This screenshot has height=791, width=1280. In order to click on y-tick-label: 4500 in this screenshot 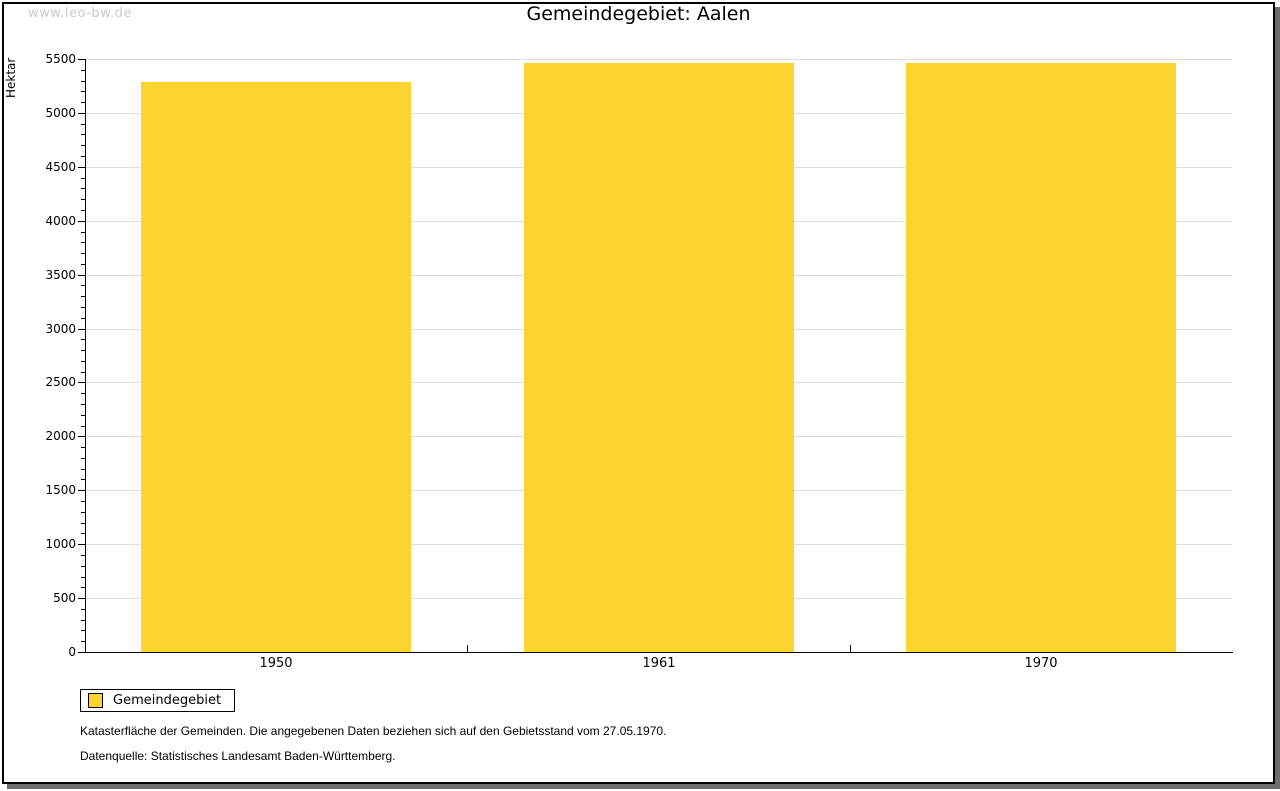, I will do `click(60, 167)`.